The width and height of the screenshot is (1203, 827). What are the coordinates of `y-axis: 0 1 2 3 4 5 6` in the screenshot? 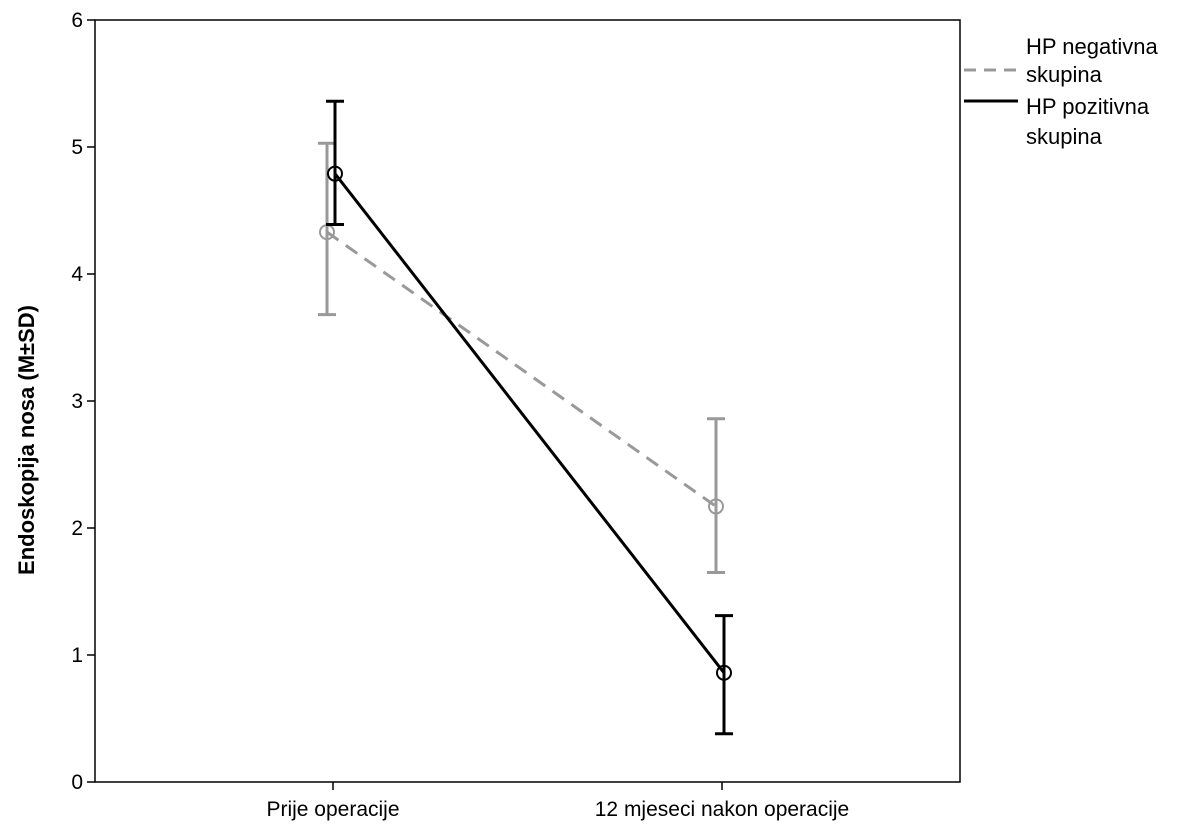 It's located at (83, 401).